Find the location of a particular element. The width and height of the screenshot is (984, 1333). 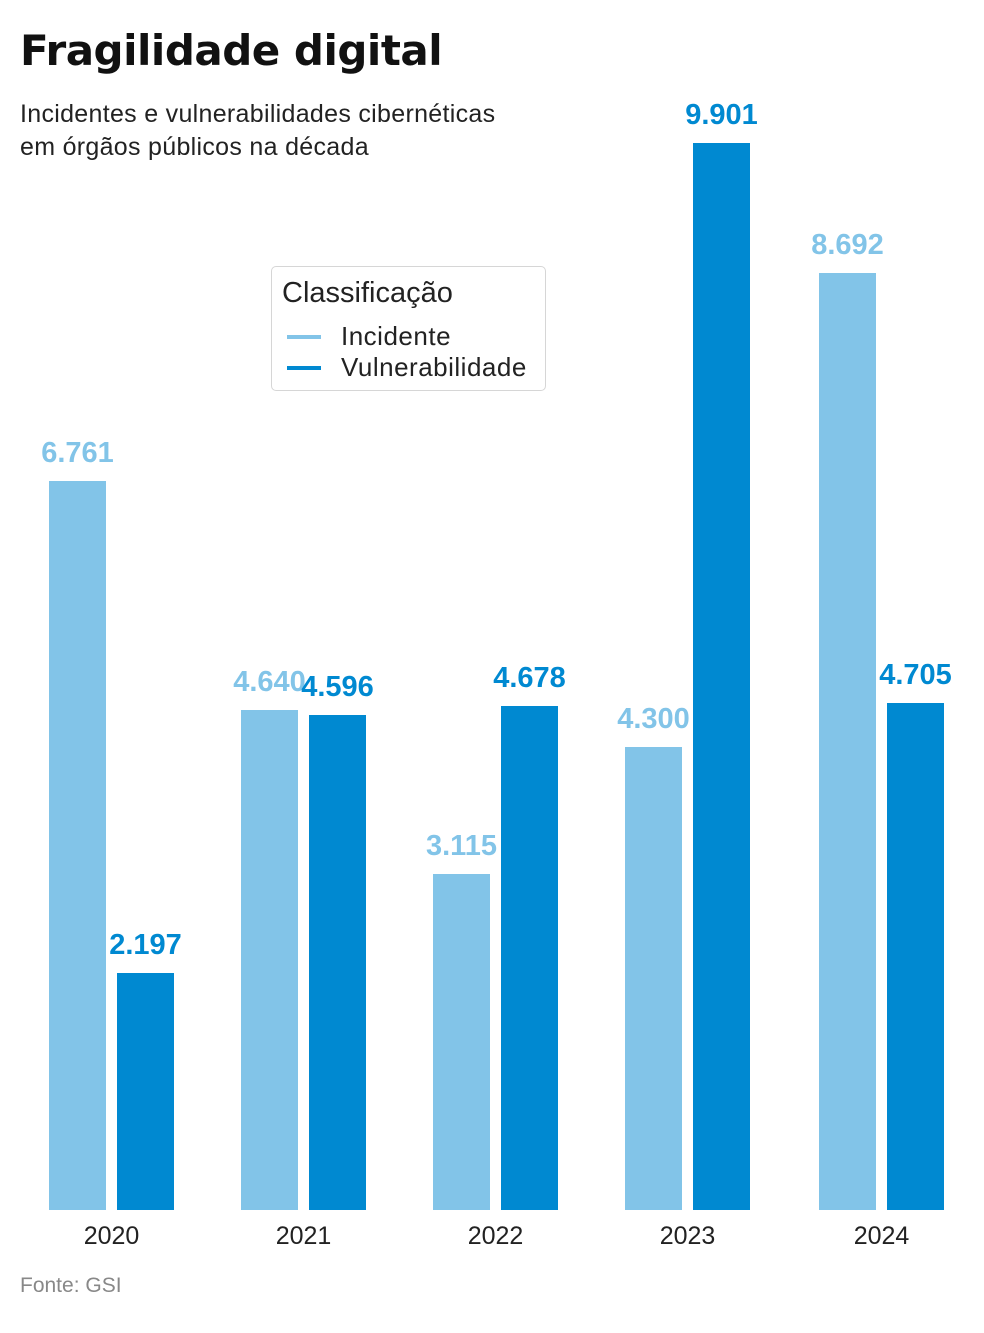

legend-item-vulnerabilidade: Vulnerabilidade is located at coordinates (407, 367).